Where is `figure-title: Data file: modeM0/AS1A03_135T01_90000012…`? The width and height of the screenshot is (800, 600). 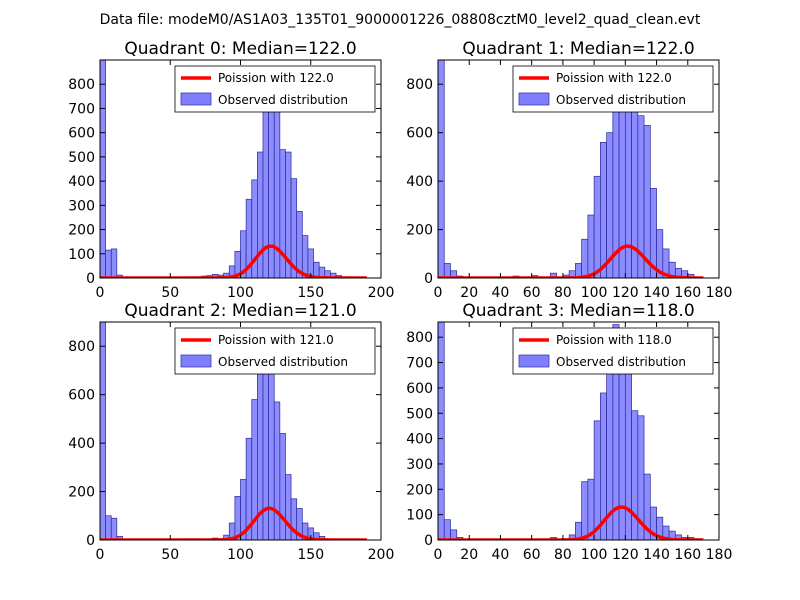 figure-title: Data file: modeM0/AS1A03_135T01_90000012… is located at coordinates (400, 20).